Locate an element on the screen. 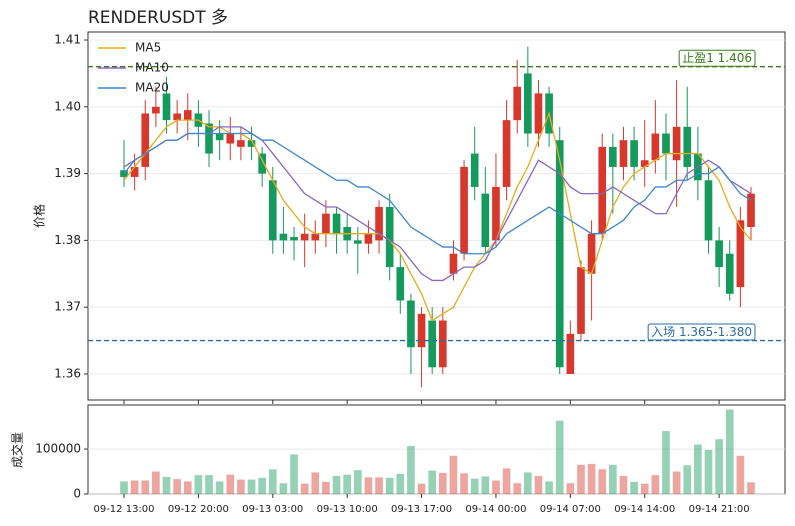 The image size is (795, 526). y-tick-label: 1.36 is located at coordinates (67, 373).